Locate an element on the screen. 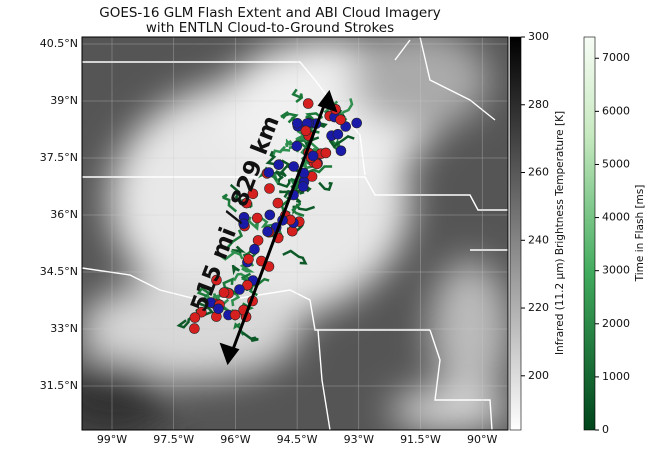 This screenshot has width=658, height=456. colorbar-tick-label: 0 is located at coordinates (605, 429).